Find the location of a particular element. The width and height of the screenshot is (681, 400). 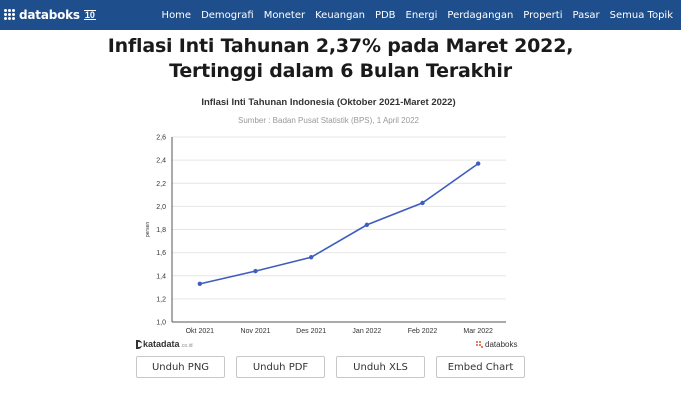

databoks-footer-logo: databoks is located at coordinates (496, 344).